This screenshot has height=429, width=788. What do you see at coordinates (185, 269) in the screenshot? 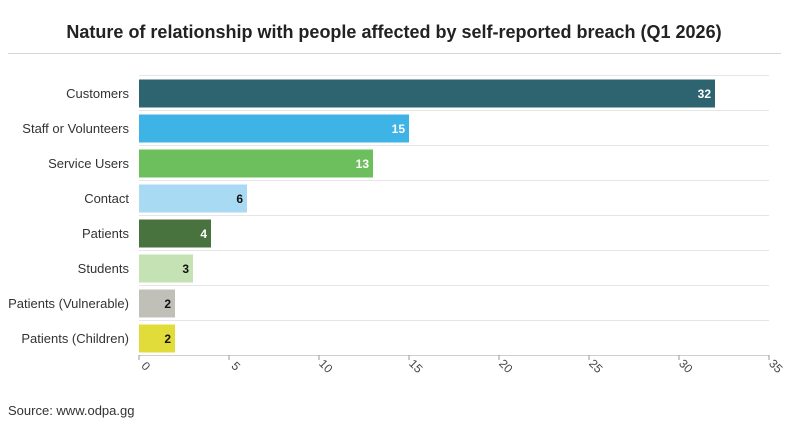
I see `value-label: 3` at bounding box center [185, 269].